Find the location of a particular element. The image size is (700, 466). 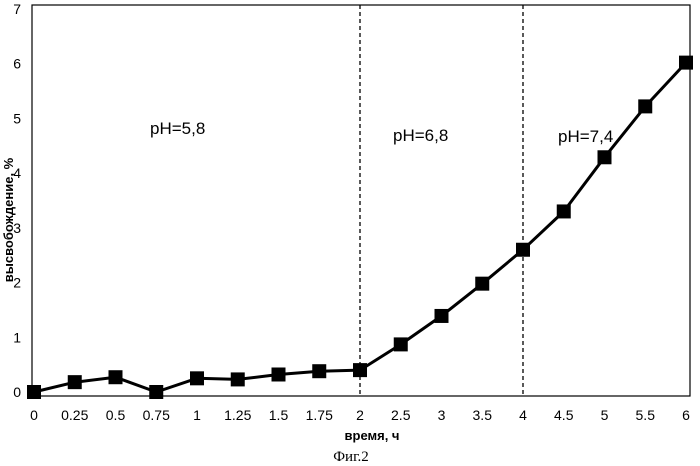

x-tick-label: 1.5 is located at coordinates (279, 415).